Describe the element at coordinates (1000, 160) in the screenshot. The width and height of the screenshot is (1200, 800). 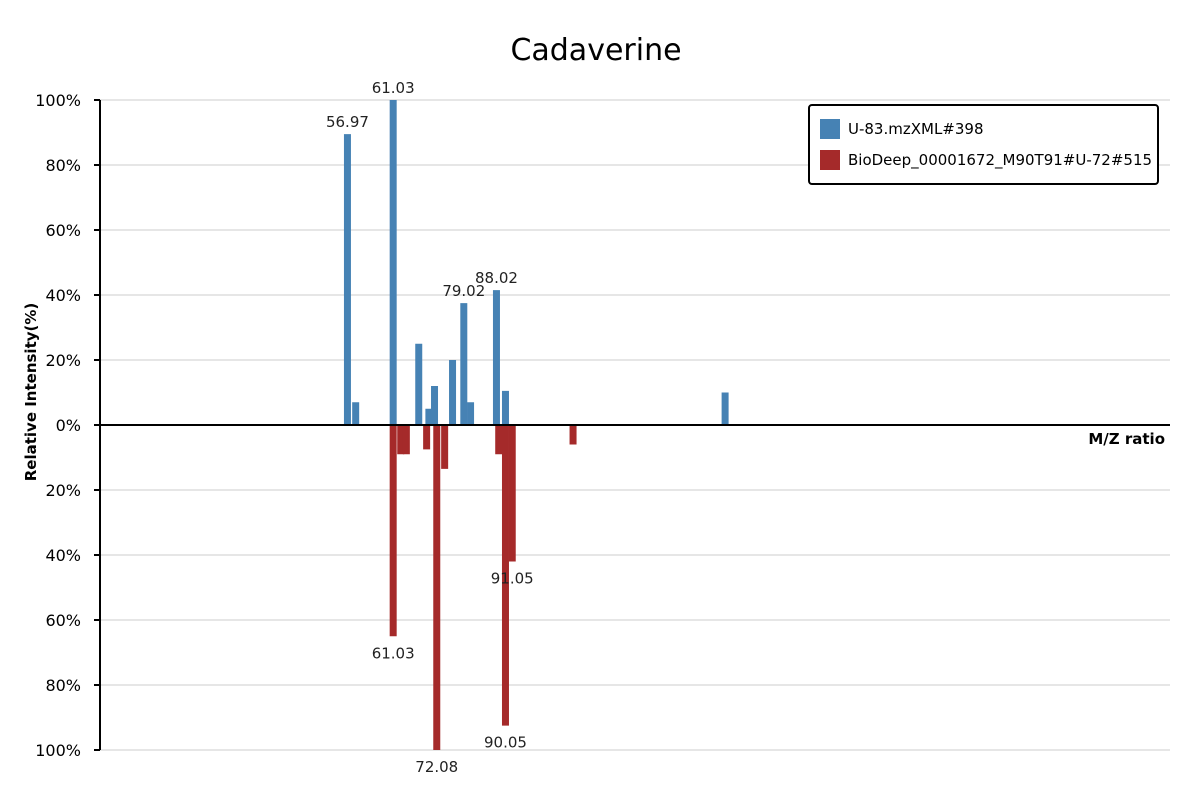
I see `legend-entry-label: BioDeep_00001672_M90T91#U-72#515` at that location.